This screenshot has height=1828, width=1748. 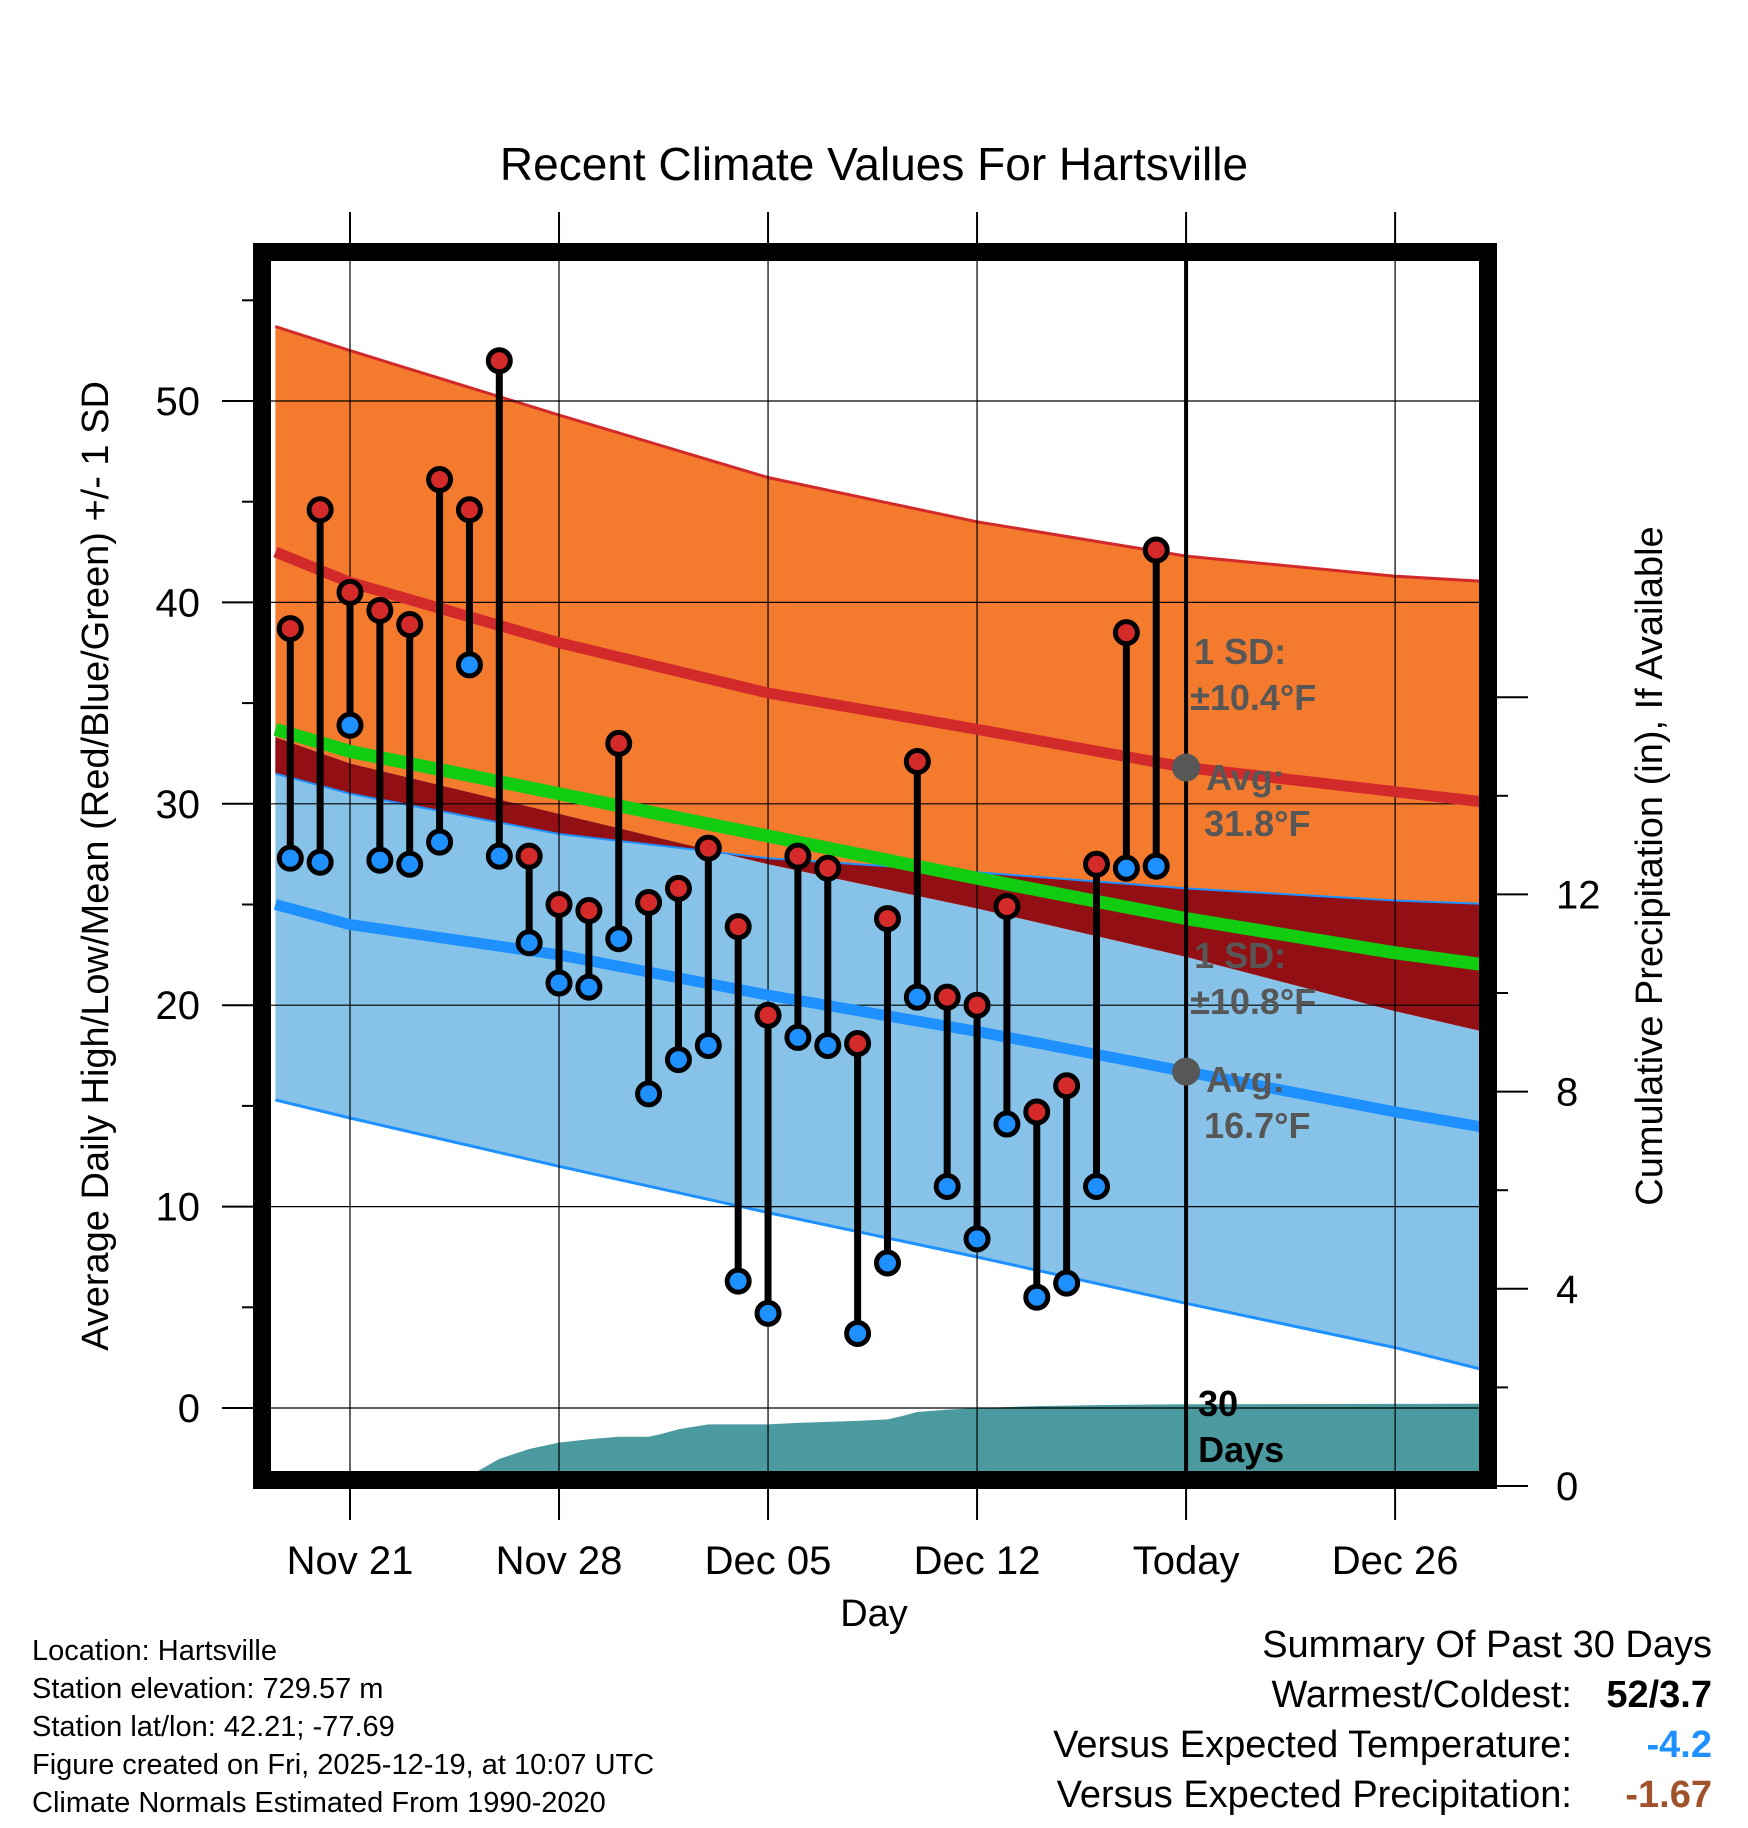 I want to click on low-sd-label: 1 SD:, so click(x=1240, y=955).